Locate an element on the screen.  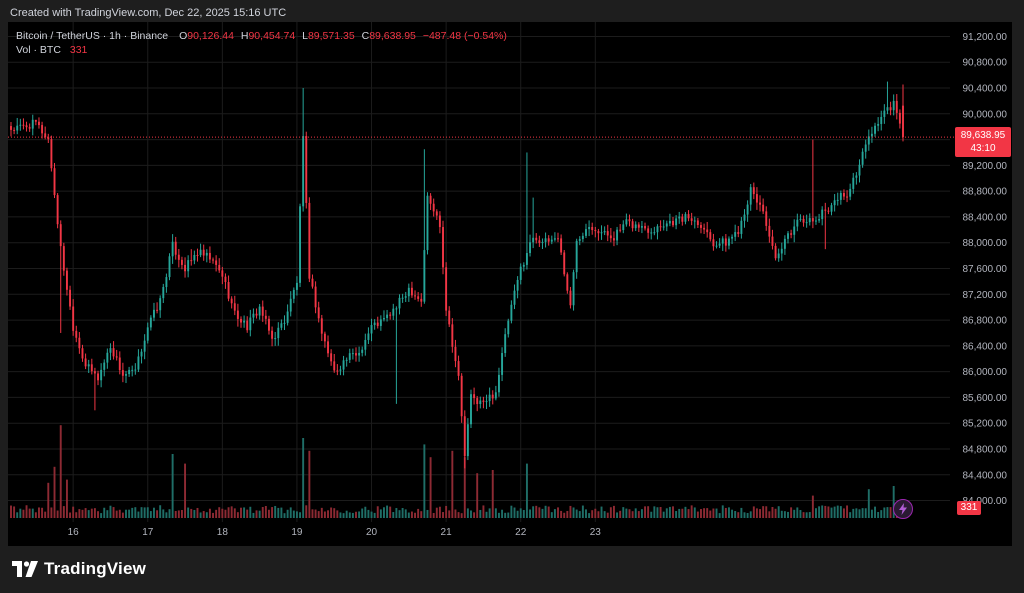
x-tick-label: 22 is located at coordinates (521, 532).